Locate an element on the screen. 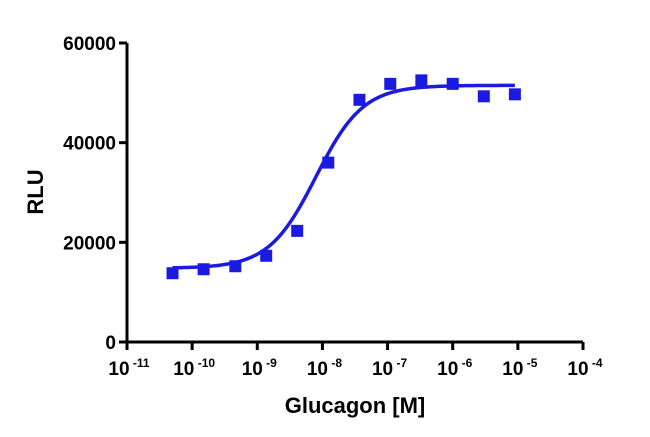 This screenshot has height=437, width=650. y-tick-label: 0 is located at coordinates (110, 343).